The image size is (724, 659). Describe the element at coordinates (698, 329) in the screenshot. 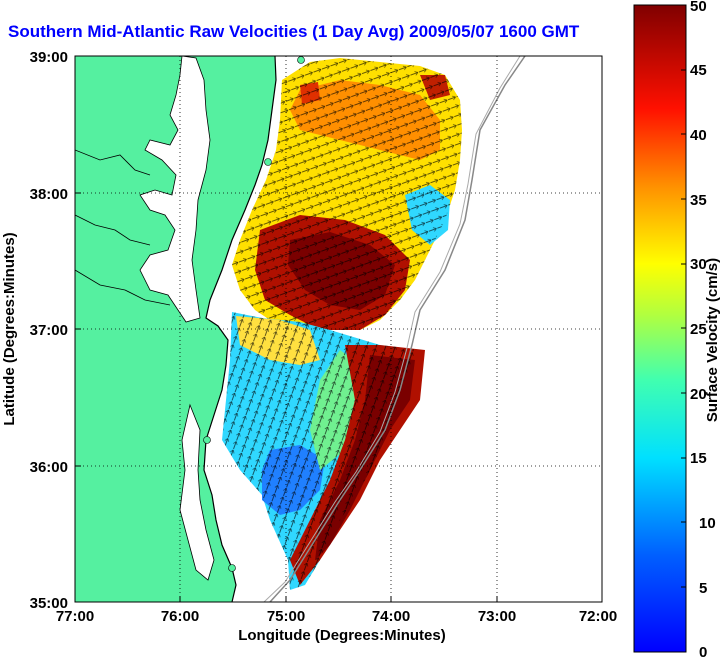

I see `colorbar-tick-label: 25` at that location.